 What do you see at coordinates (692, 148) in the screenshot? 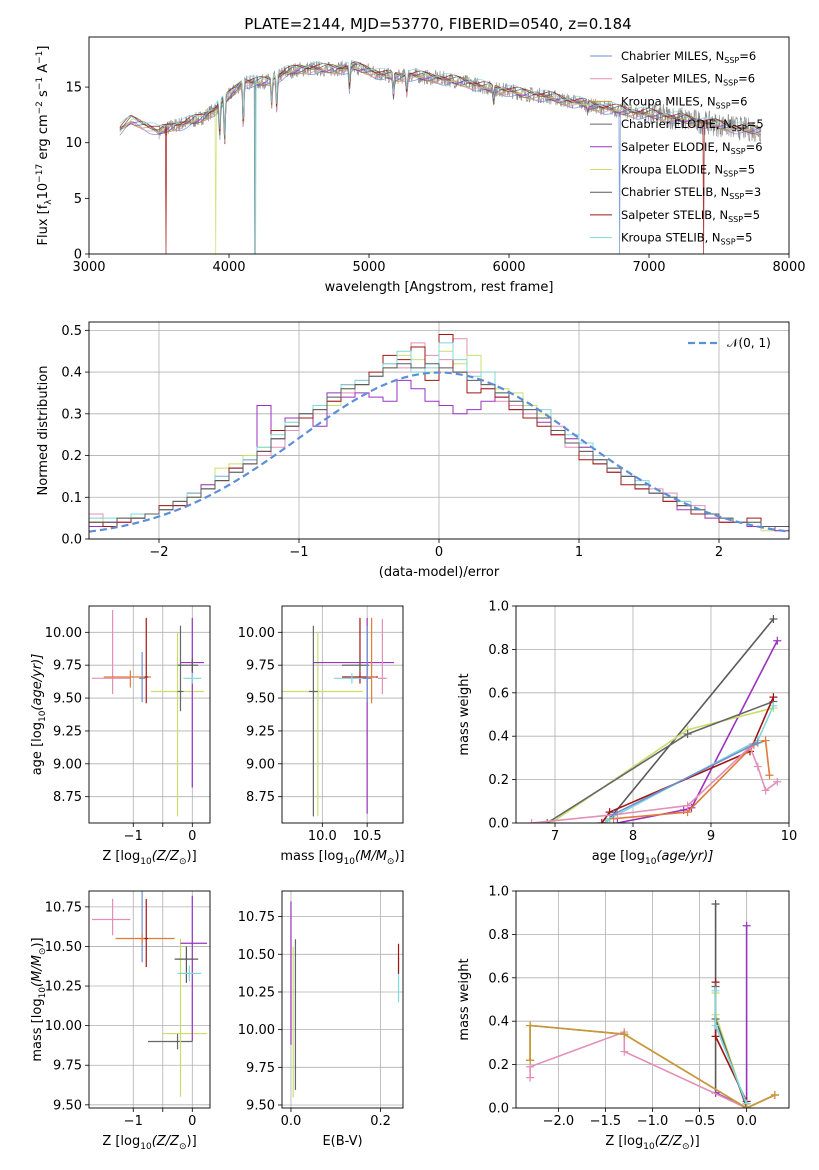
I see `legend-label: Salpeter ELODIE, NSSP=6` at bounding box center [692, 148].